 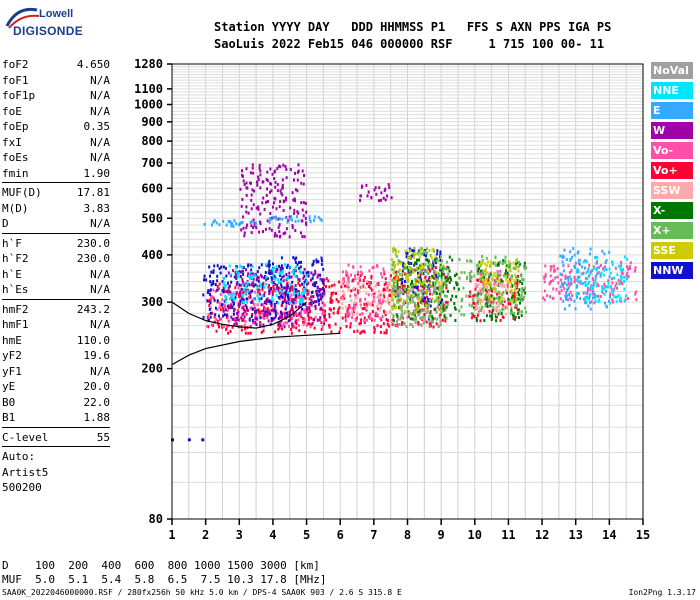 What do you see at coordinates (672, 172) in the screenshot?
I see `legend-panel: NoVal NNE E W Vo- Vo+ SSW X- X+ SSE NNW` at bounding box center [672, 172].